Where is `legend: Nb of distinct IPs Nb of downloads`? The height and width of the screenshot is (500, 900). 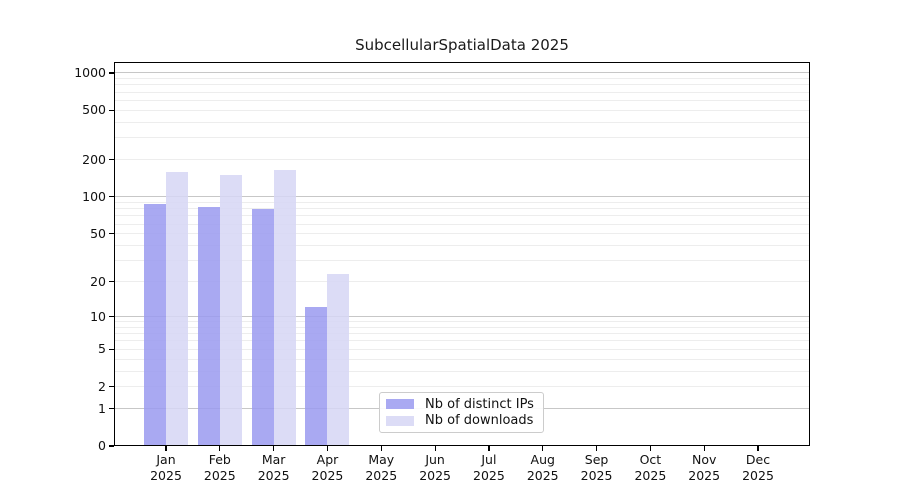
legend: Nb of distinct IPs Nb of downloads is located at coordinates (461, 412).